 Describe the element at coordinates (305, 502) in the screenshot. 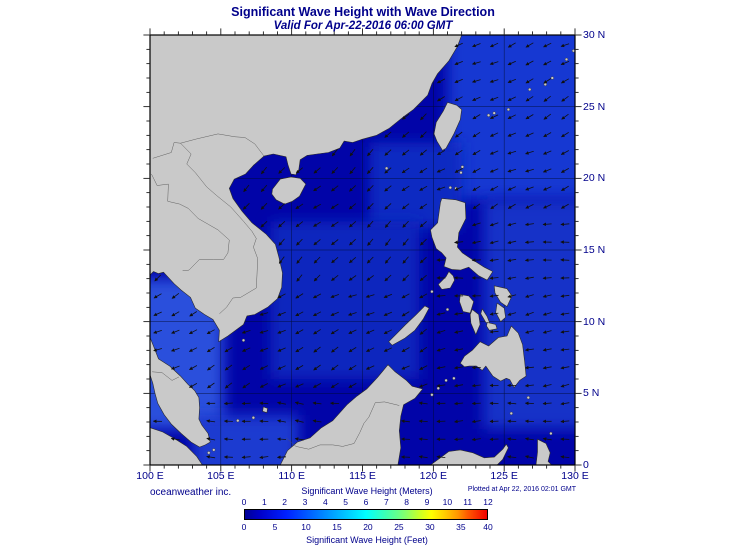

I see `colorbar-meters-tick: 3` at that location.